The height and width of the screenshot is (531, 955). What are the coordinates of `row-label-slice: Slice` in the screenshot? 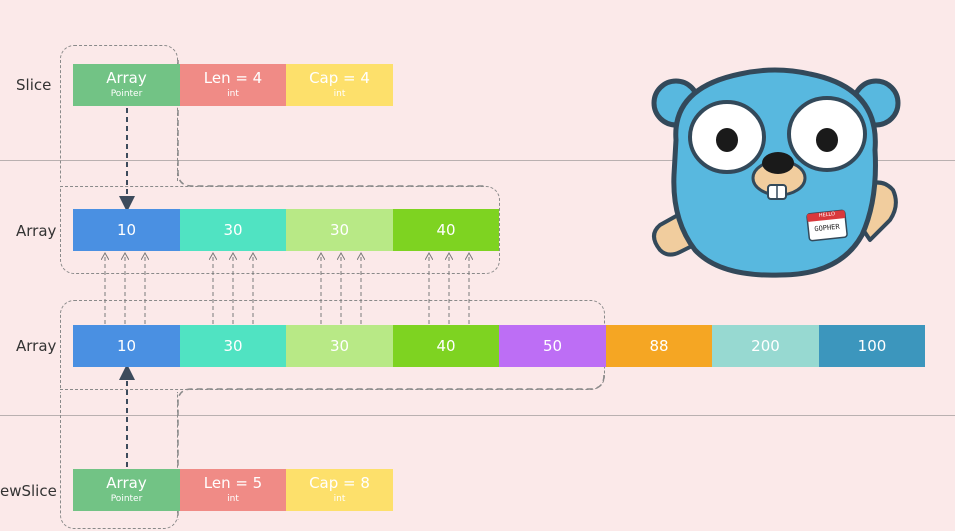 It's located at (34, 85).